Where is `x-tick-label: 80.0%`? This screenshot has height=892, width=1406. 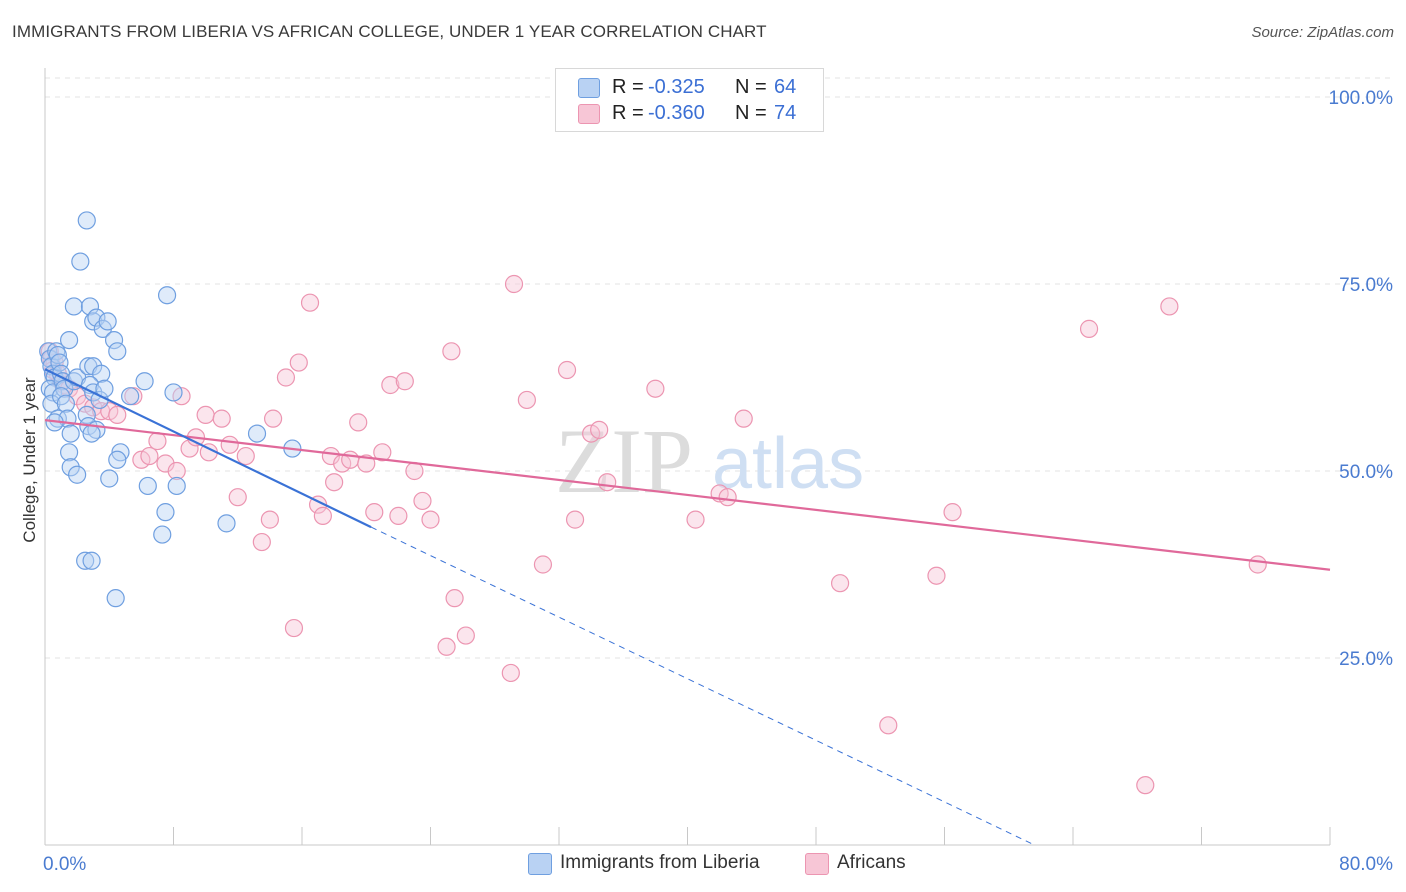
x-tick-label: 80.0% is located at coordinates (1366, 864).